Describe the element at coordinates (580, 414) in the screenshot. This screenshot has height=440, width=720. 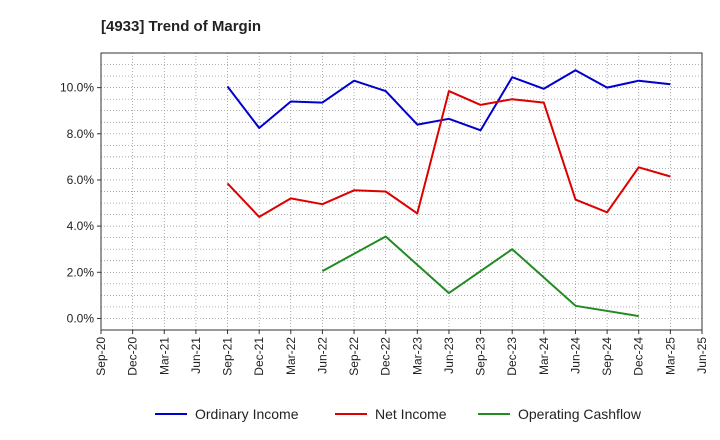
I see `legend-label-operating-cashflow: Operating Cashflow` at that location.